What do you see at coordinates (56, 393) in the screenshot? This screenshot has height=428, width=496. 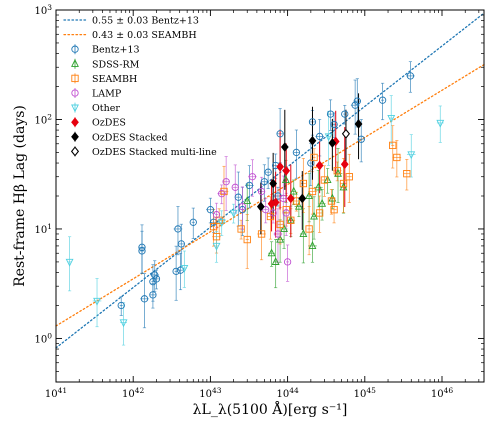 I see `x-tick-label: 1041` at bounding box center [56, 393].